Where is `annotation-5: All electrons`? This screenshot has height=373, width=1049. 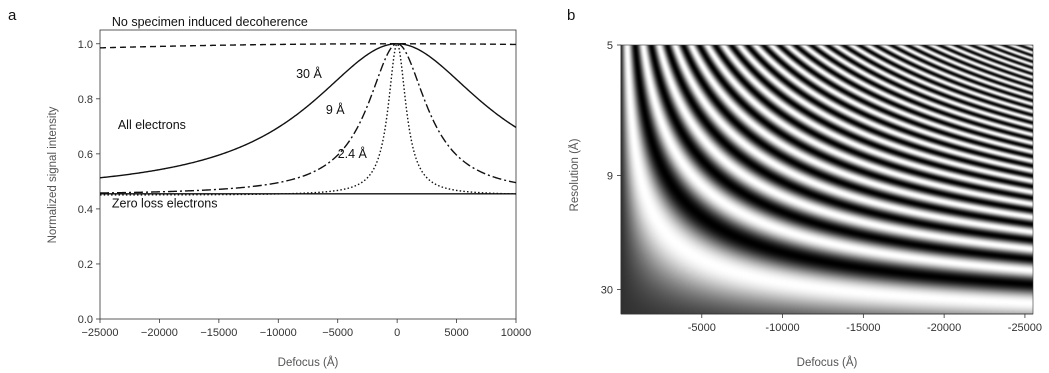
annotation-5: All electrons is located at coordinates (152, 125).